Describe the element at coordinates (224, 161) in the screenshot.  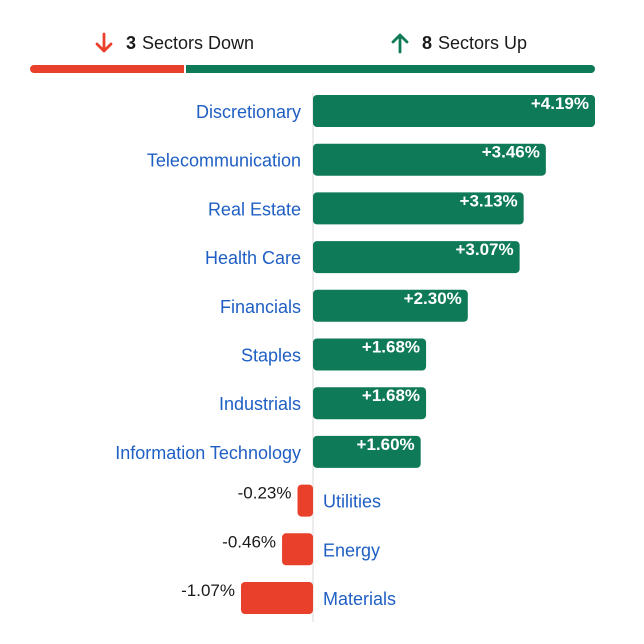
I see `category-label-2: Telecommunication` at that location.